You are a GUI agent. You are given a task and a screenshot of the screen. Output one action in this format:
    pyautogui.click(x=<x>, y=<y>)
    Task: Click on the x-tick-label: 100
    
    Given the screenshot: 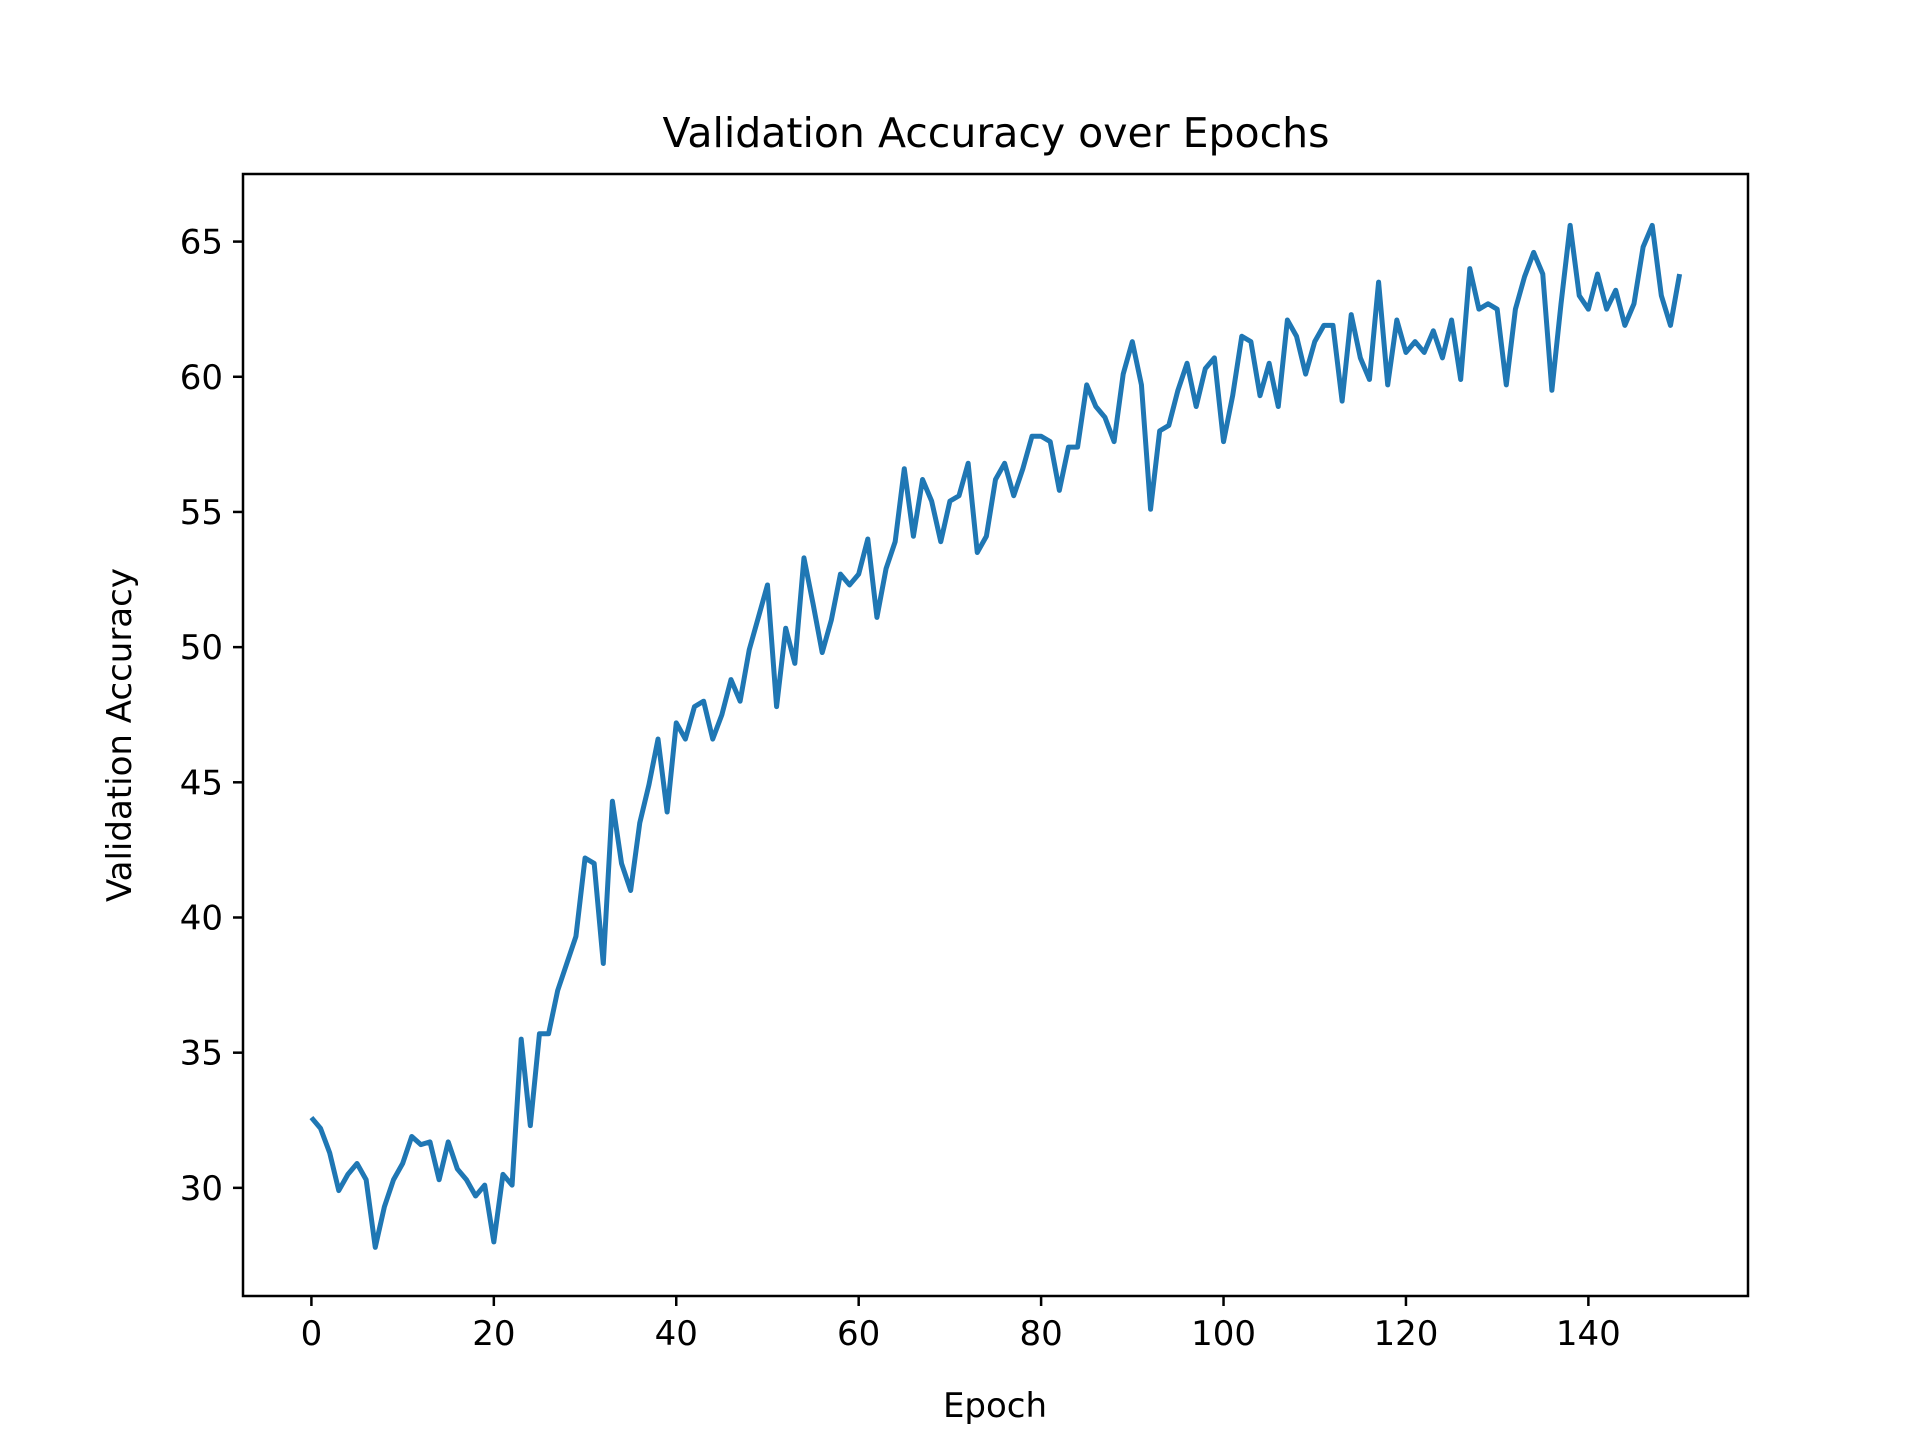 What is the action you would take?
    pyautogui.click(x=1223, y=1334)
    